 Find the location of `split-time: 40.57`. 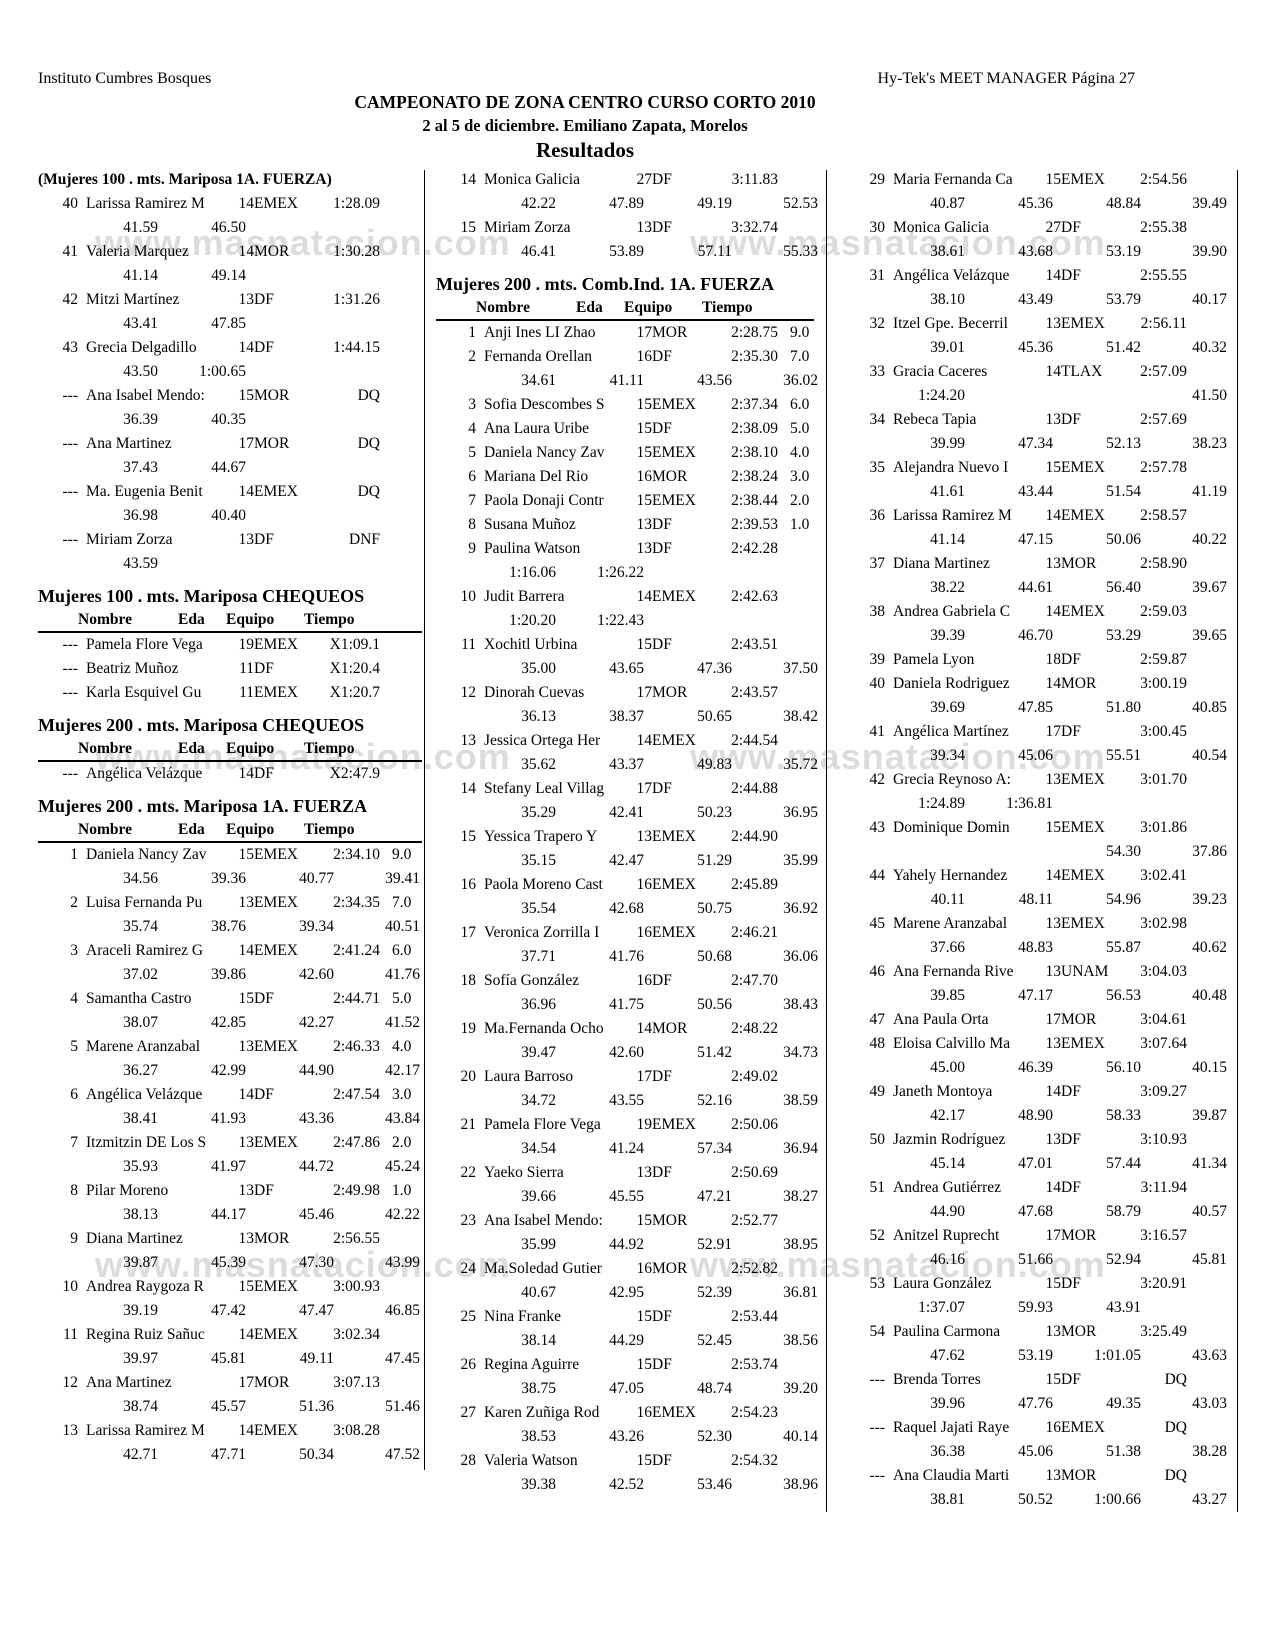

split-time: 40.57 is located at coordinates (1209, 1211).